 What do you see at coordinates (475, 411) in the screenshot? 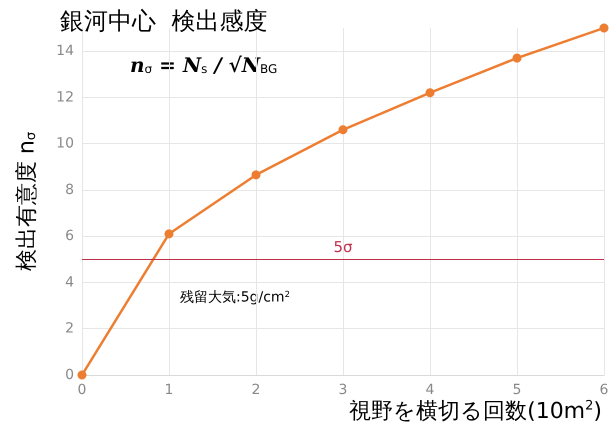
I see `x-axis-title: 視野を横切る回数(10m$^{2}$)` at bounding box center [475, 411].